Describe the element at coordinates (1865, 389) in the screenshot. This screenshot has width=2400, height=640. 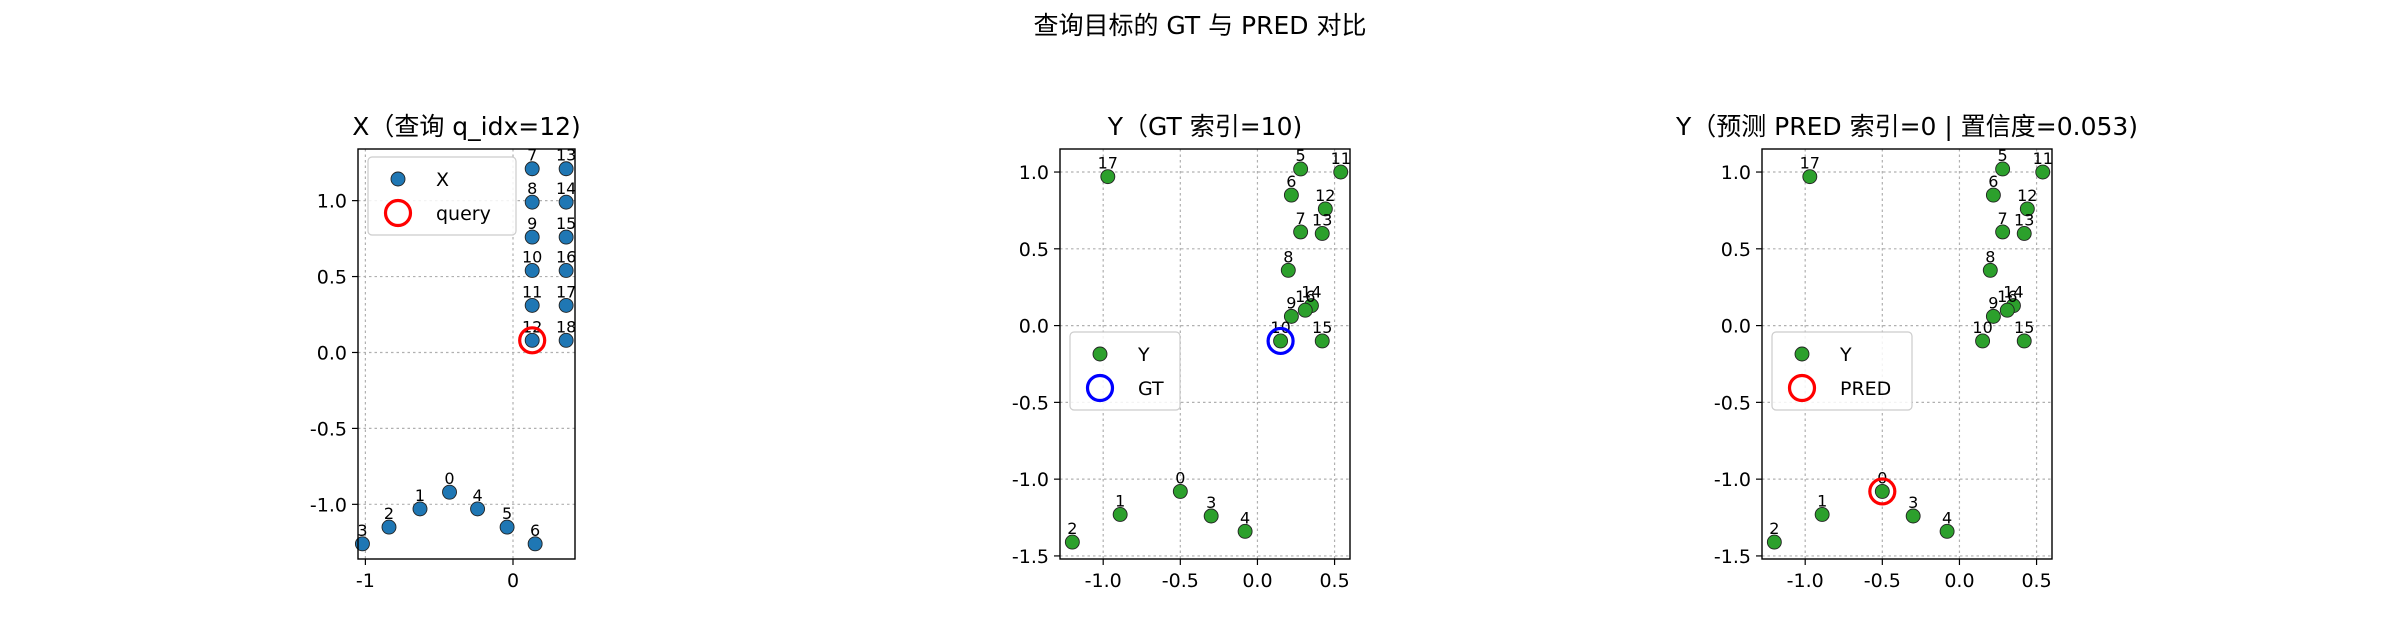
I see `legend-label-highlight: PRED` at that location.